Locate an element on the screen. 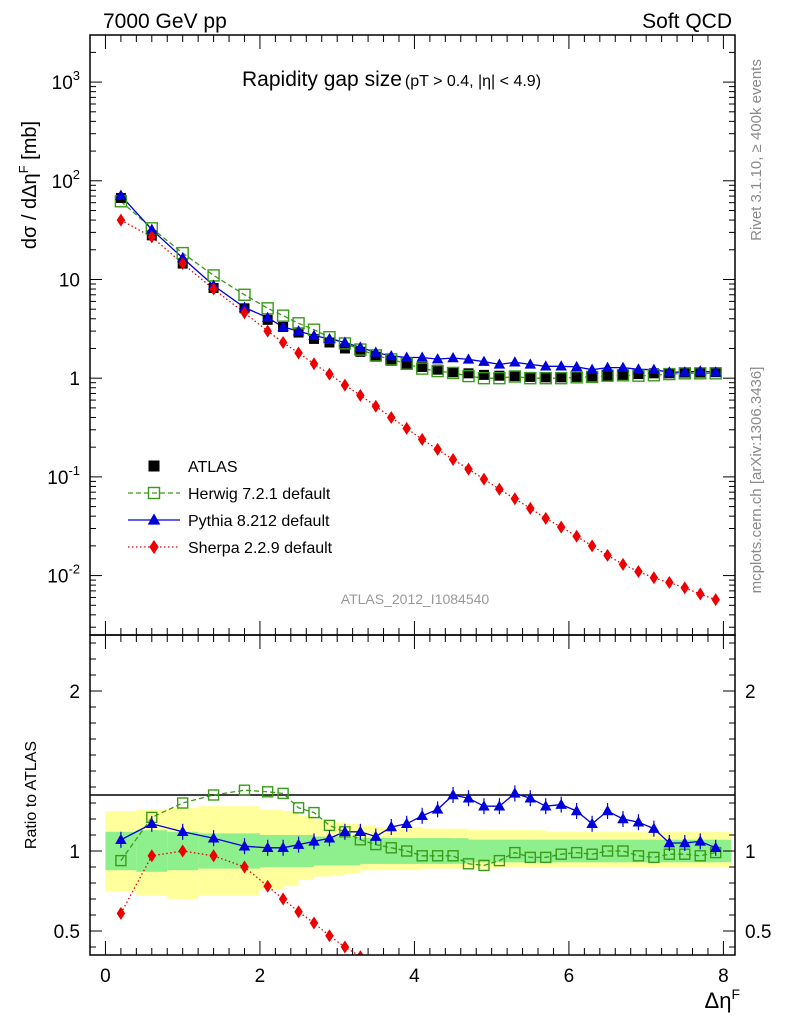 This screenshot has height=1024, width=786. ratio-y-tick-label: 2 is located at coordinates (74, 692).